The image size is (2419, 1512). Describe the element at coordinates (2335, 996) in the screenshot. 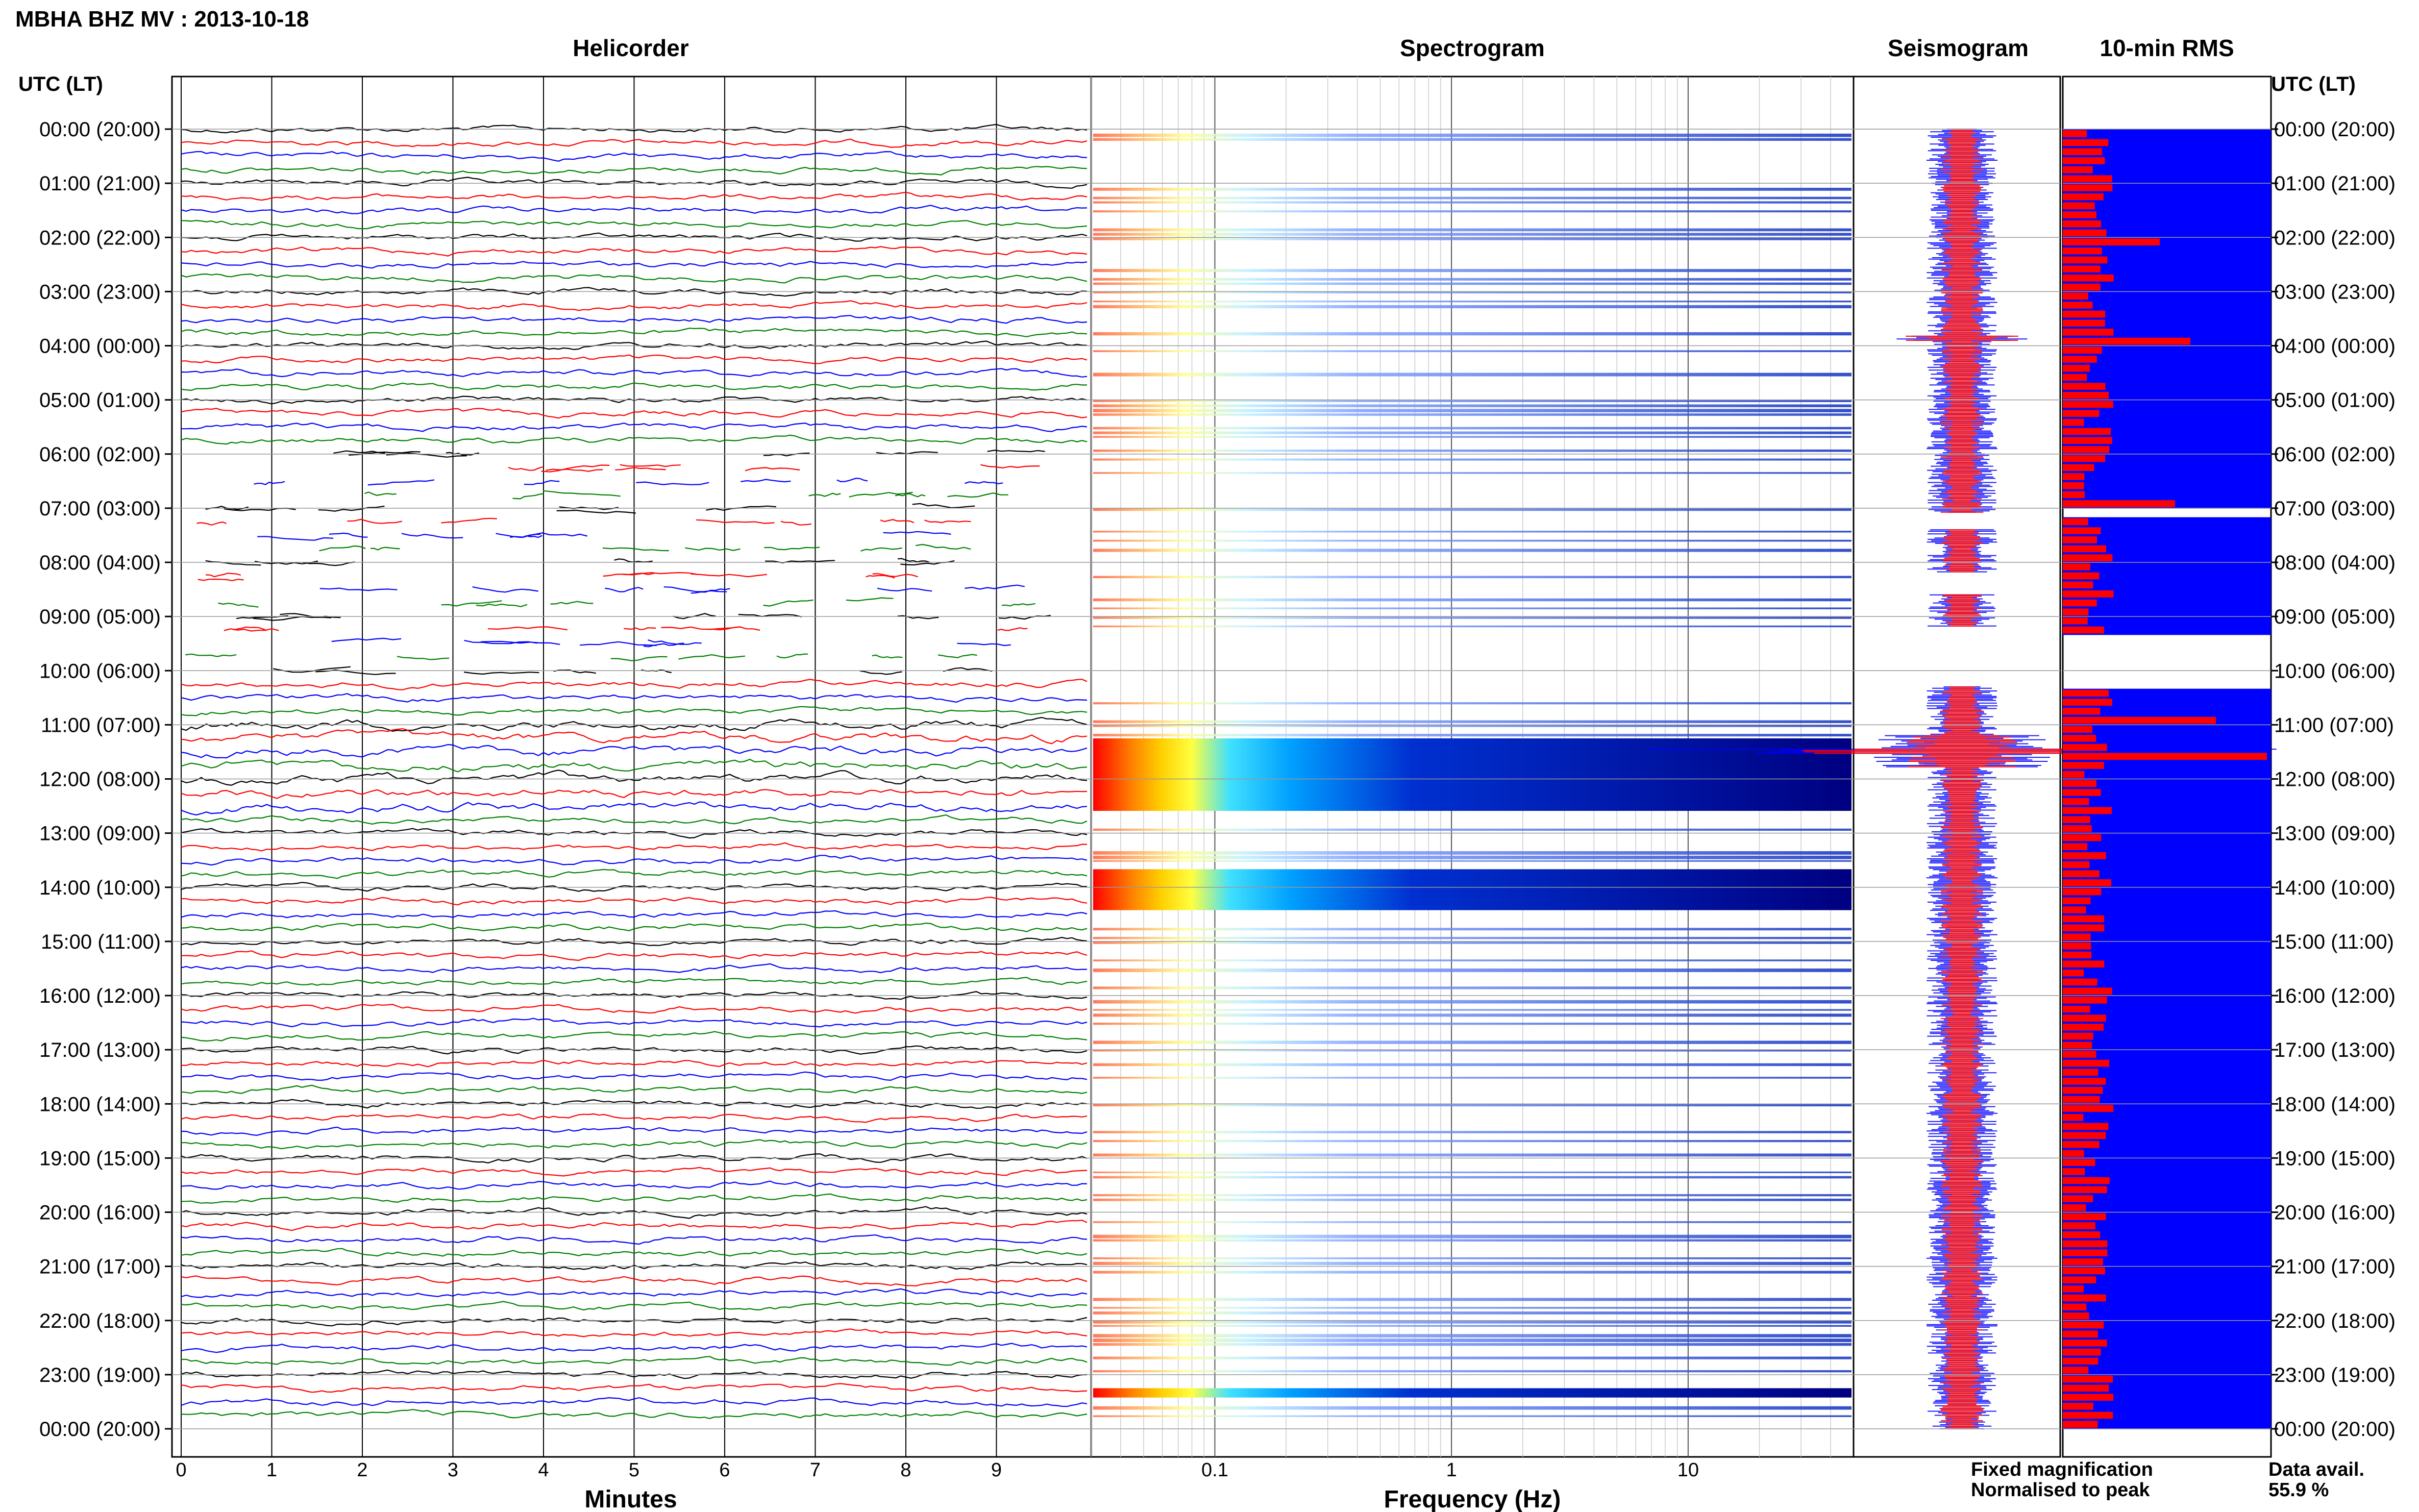

I see `right-time-label: 16:00 (12:00)` at that location.